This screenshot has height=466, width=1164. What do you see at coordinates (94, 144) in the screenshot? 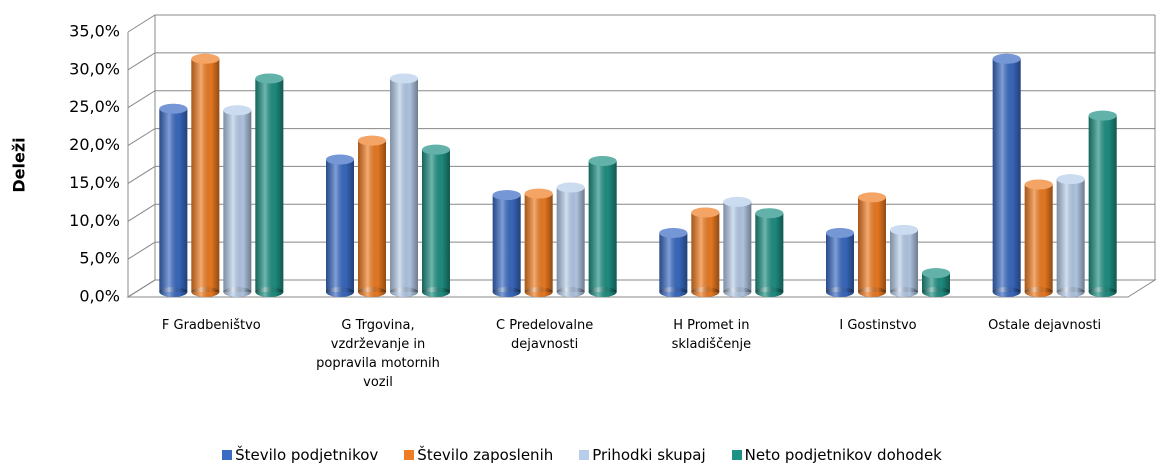
I see `y-tick-label: 20,0%` at bounding box center [94, 144].